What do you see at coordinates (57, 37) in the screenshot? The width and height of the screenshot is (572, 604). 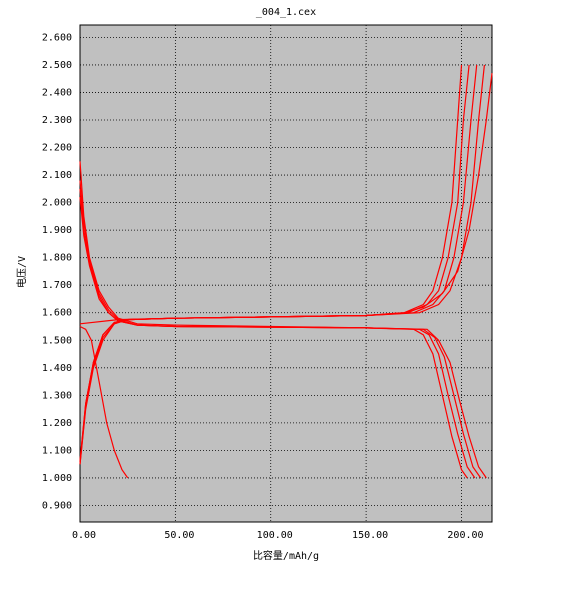 I see `y-tick-label: 2.600` at bounding box center [57, 37].